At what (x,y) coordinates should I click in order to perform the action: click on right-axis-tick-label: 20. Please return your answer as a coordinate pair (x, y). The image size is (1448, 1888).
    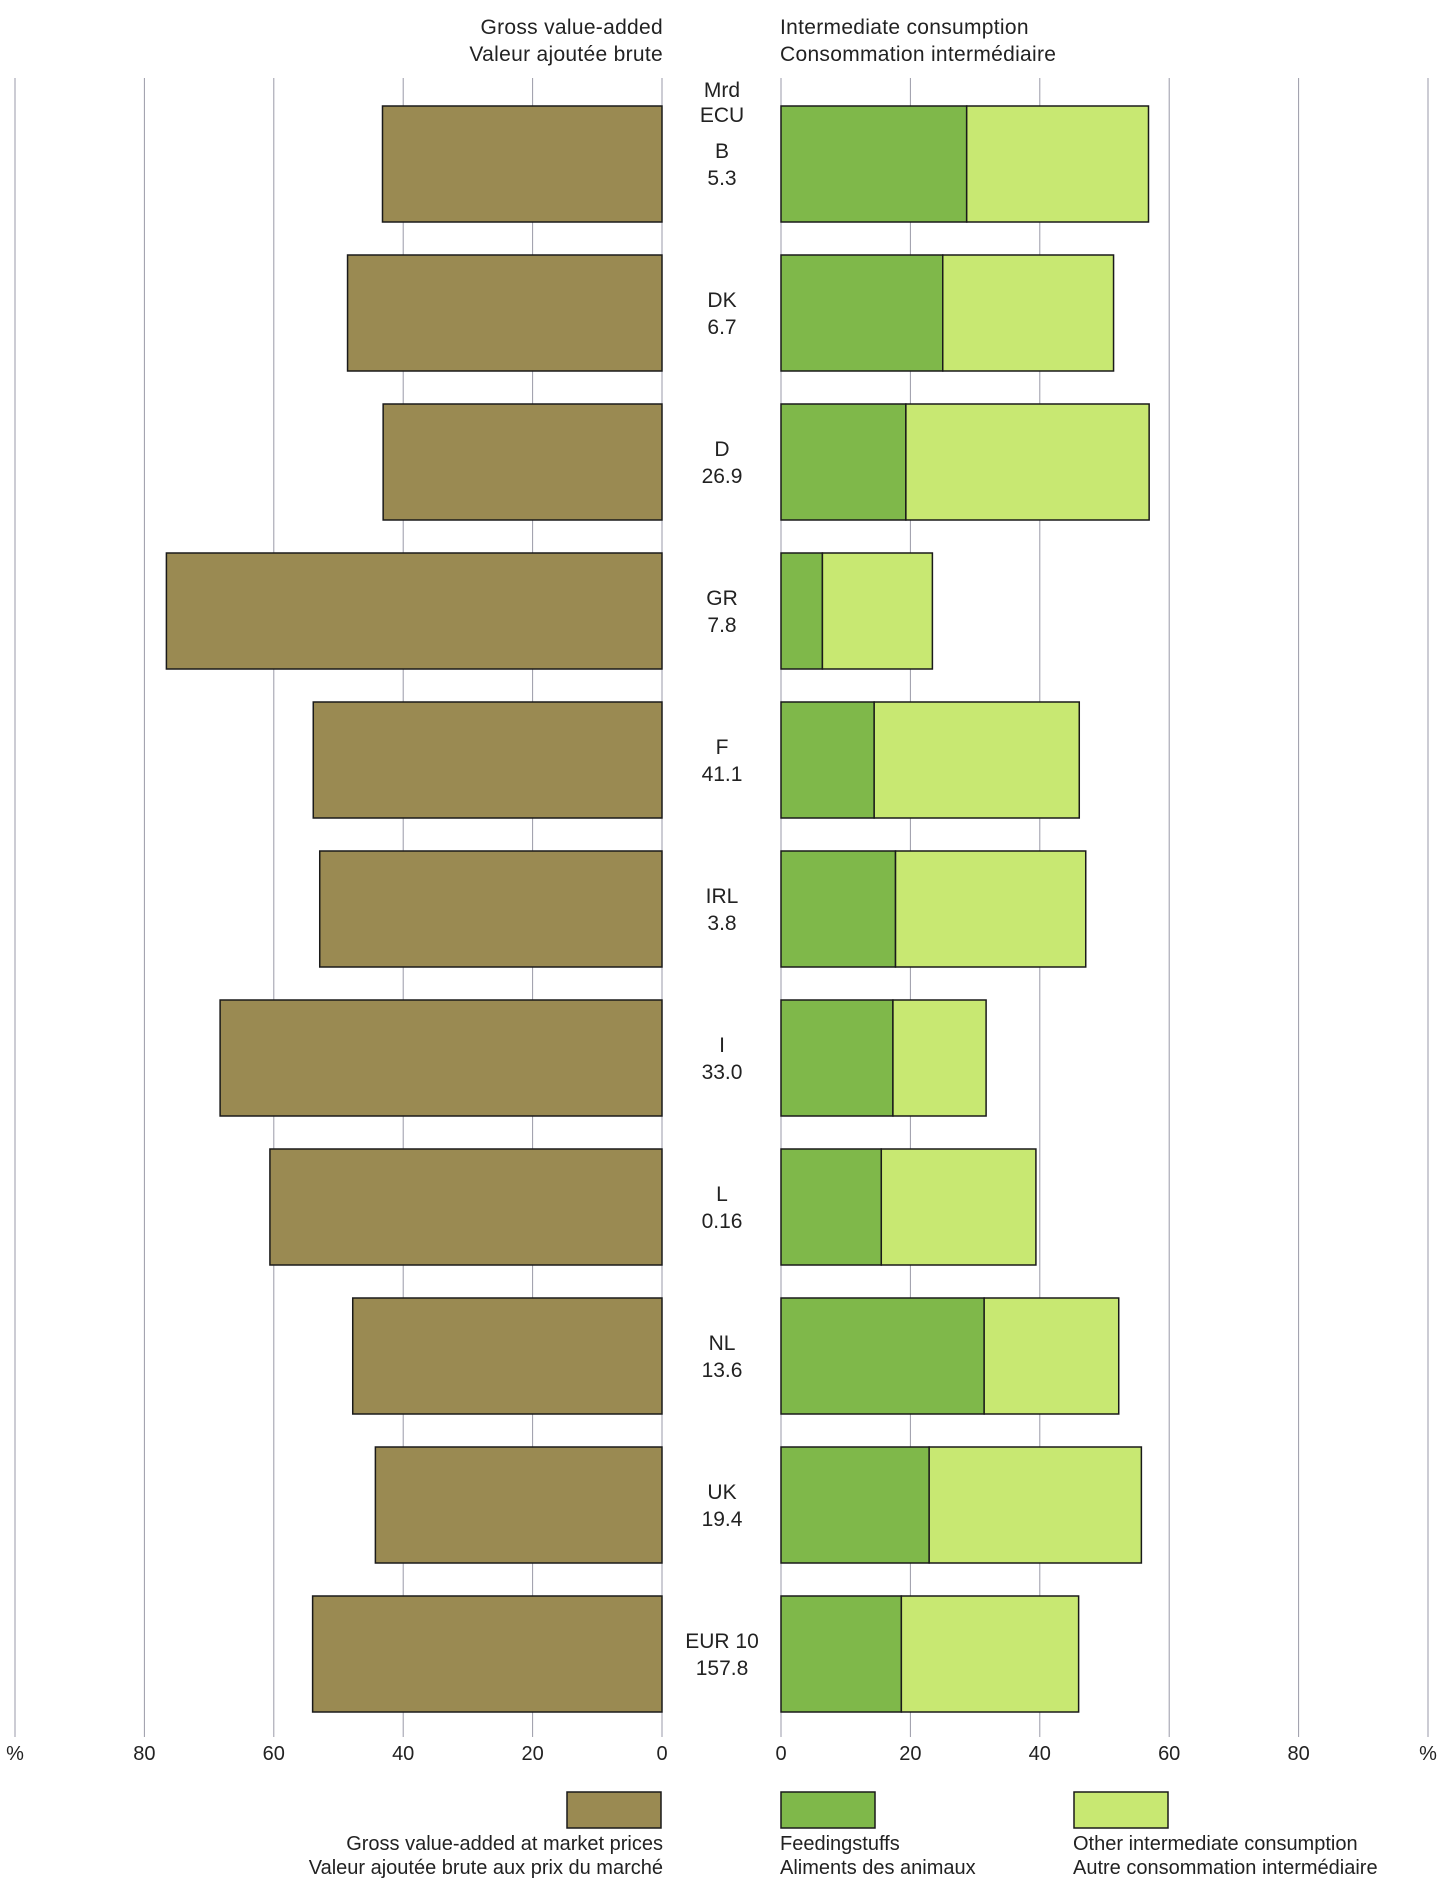
    Looking at the image, I should click on (910, 1754).